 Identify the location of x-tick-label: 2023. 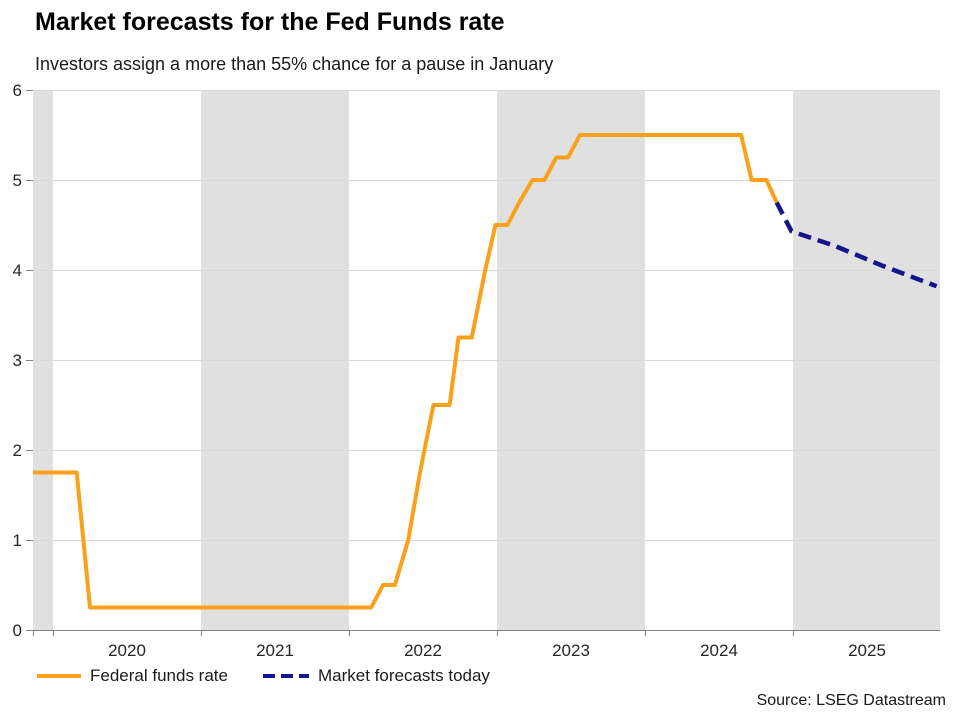
(571, 650).